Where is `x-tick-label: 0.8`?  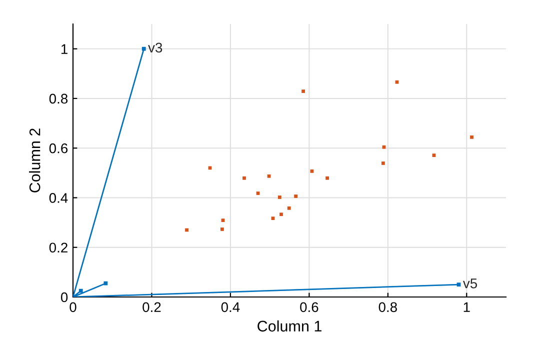 x-tick-label: 0.8 is located at coordinates (387, 307).